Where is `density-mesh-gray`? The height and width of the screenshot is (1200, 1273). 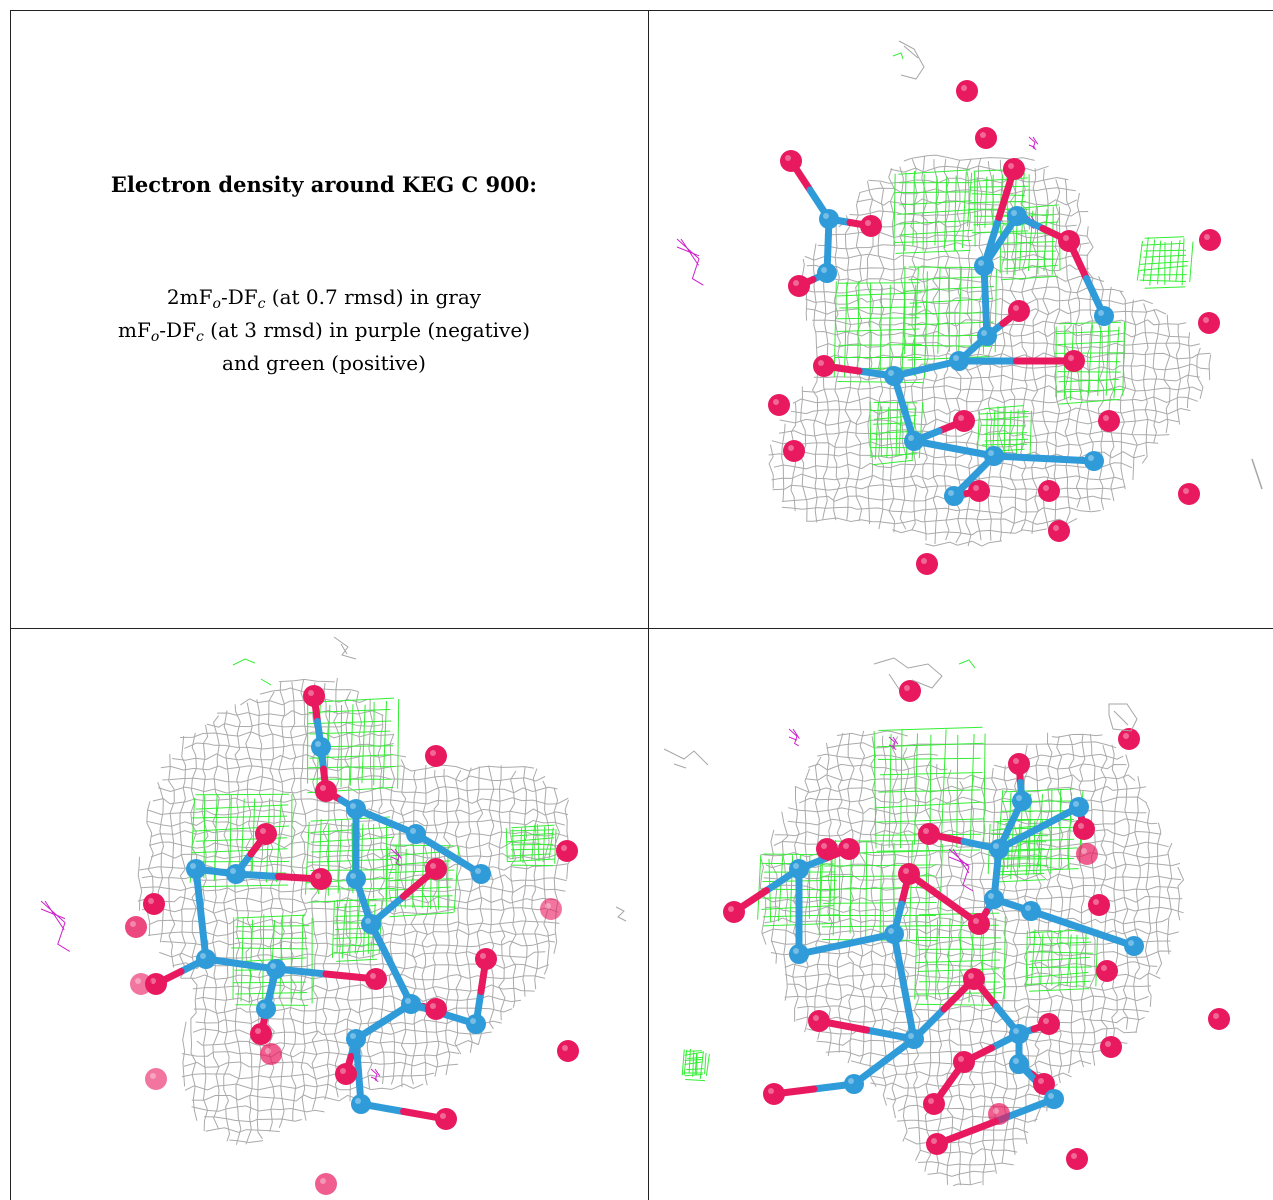
density-mesh-gray is located at coordinates (969, 958).